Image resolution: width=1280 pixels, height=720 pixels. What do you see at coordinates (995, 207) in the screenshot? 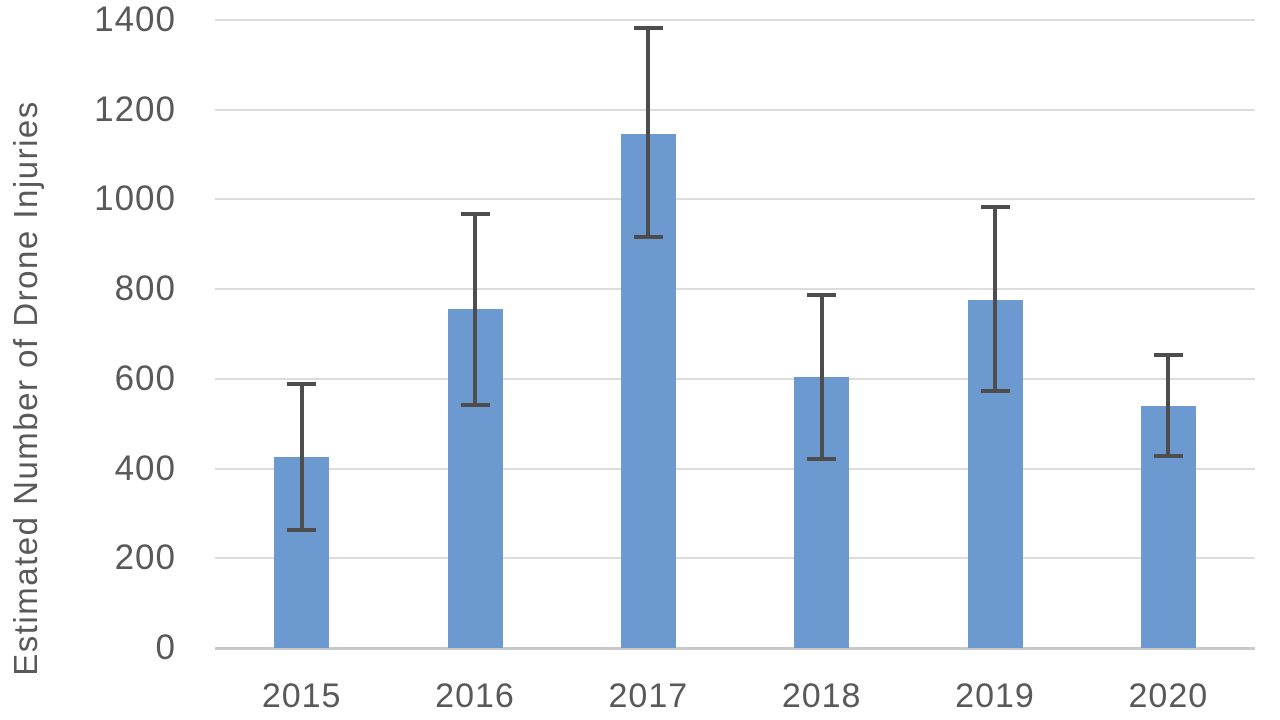
I see `error-bar-cap-top-2019` at bounding box center [995, 207].